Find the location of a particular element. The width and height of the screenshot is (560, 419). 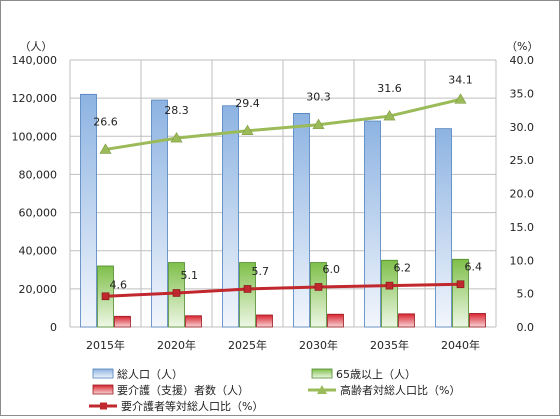

legend-marker-elderly-ratio is located at coordinates (322, 389).